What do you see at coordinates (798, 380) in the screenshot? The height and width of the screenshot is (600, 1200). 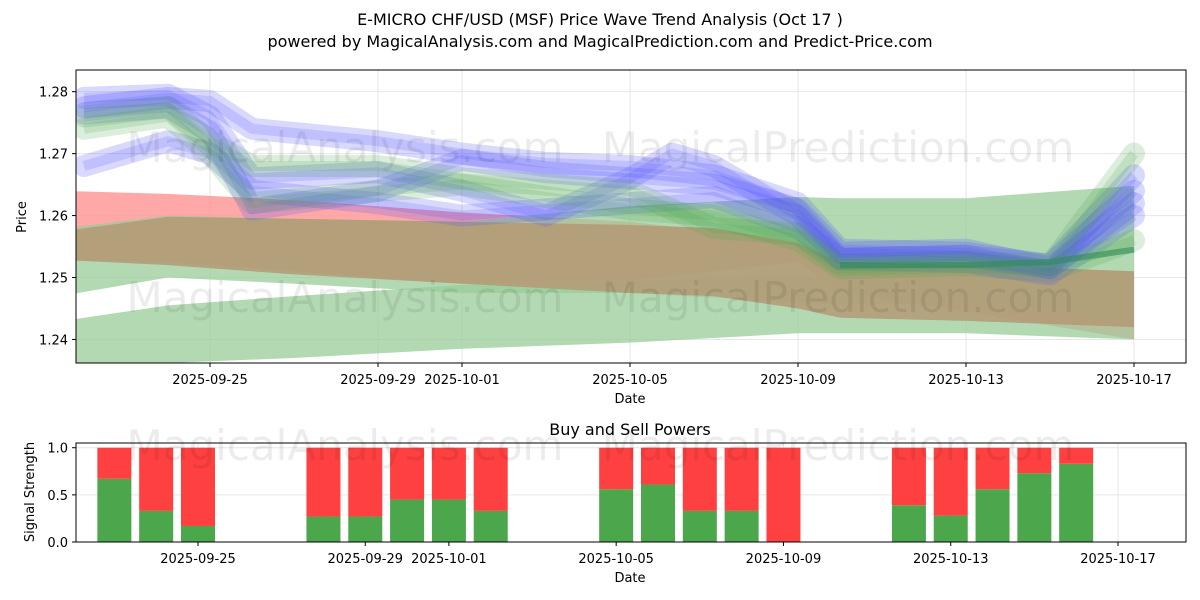 I see `price-x-tick-label: 2025-10-09` at bounding box center [798, 380].